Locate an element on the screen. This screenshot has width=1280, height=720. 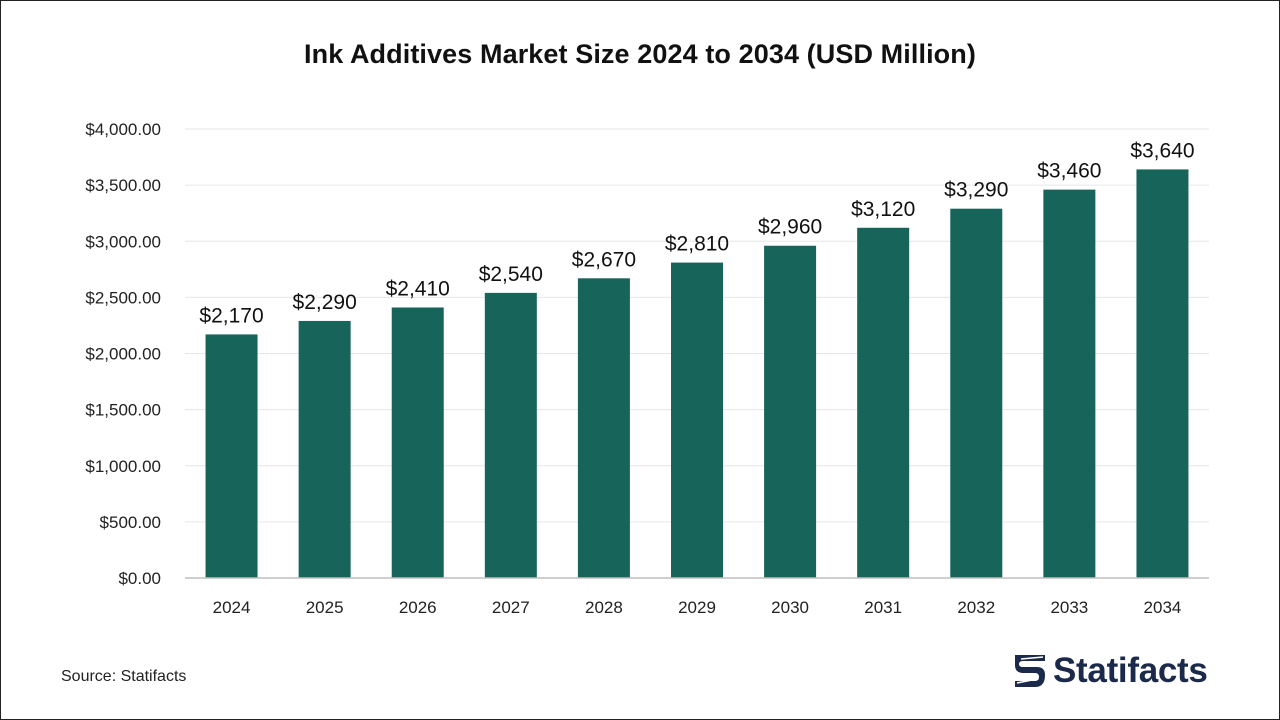
data-label: $2,170 is located at coordinates (231, 315).